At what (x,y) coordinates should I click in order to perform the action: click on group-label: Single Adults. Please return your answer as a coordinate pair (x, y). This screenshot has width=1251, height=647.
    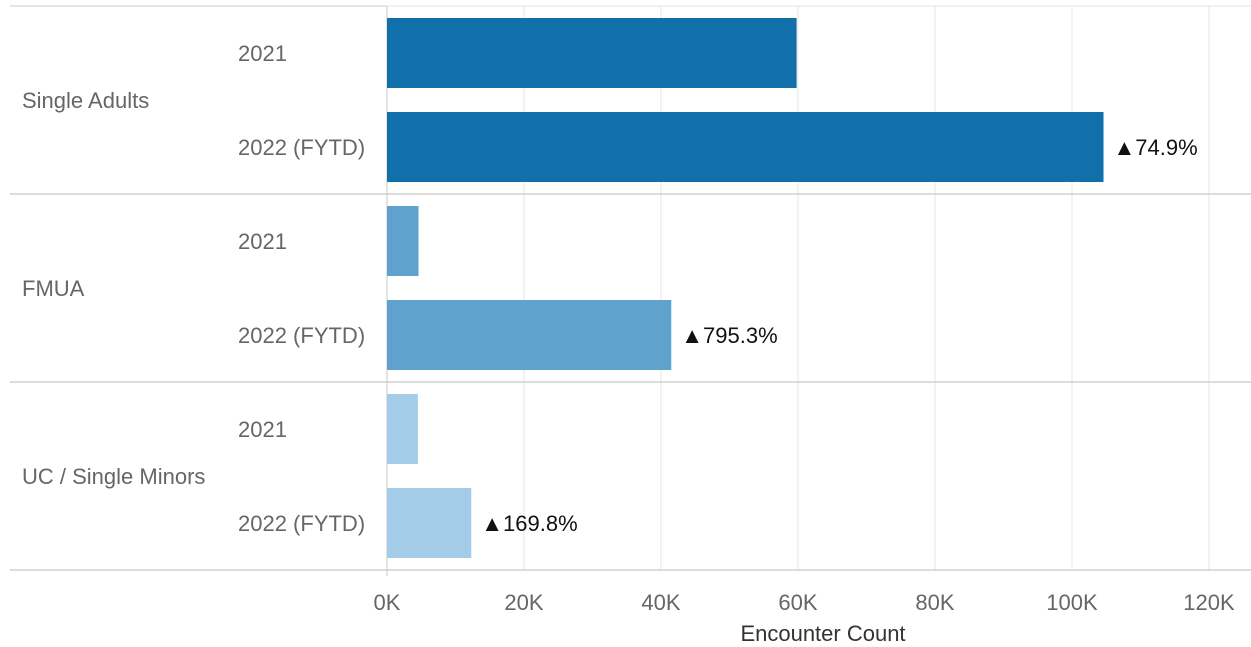
    Looking at the image, I should click on (85, 100).